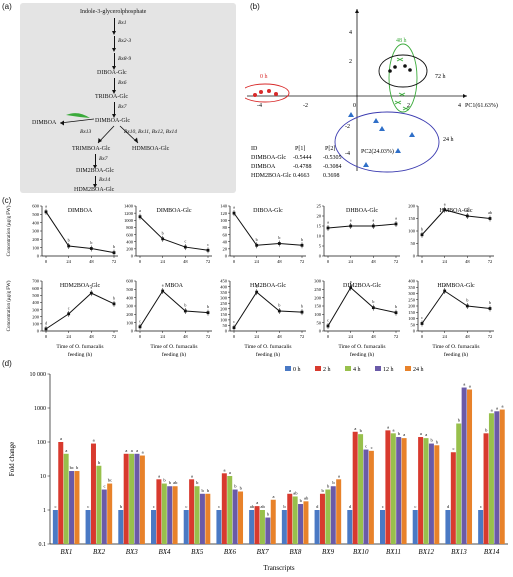 The height and width of the screenshot is (577, 513). Describe the element at coordinates (350, 527) in the screenshot. I see `bar-bx10` at that location.